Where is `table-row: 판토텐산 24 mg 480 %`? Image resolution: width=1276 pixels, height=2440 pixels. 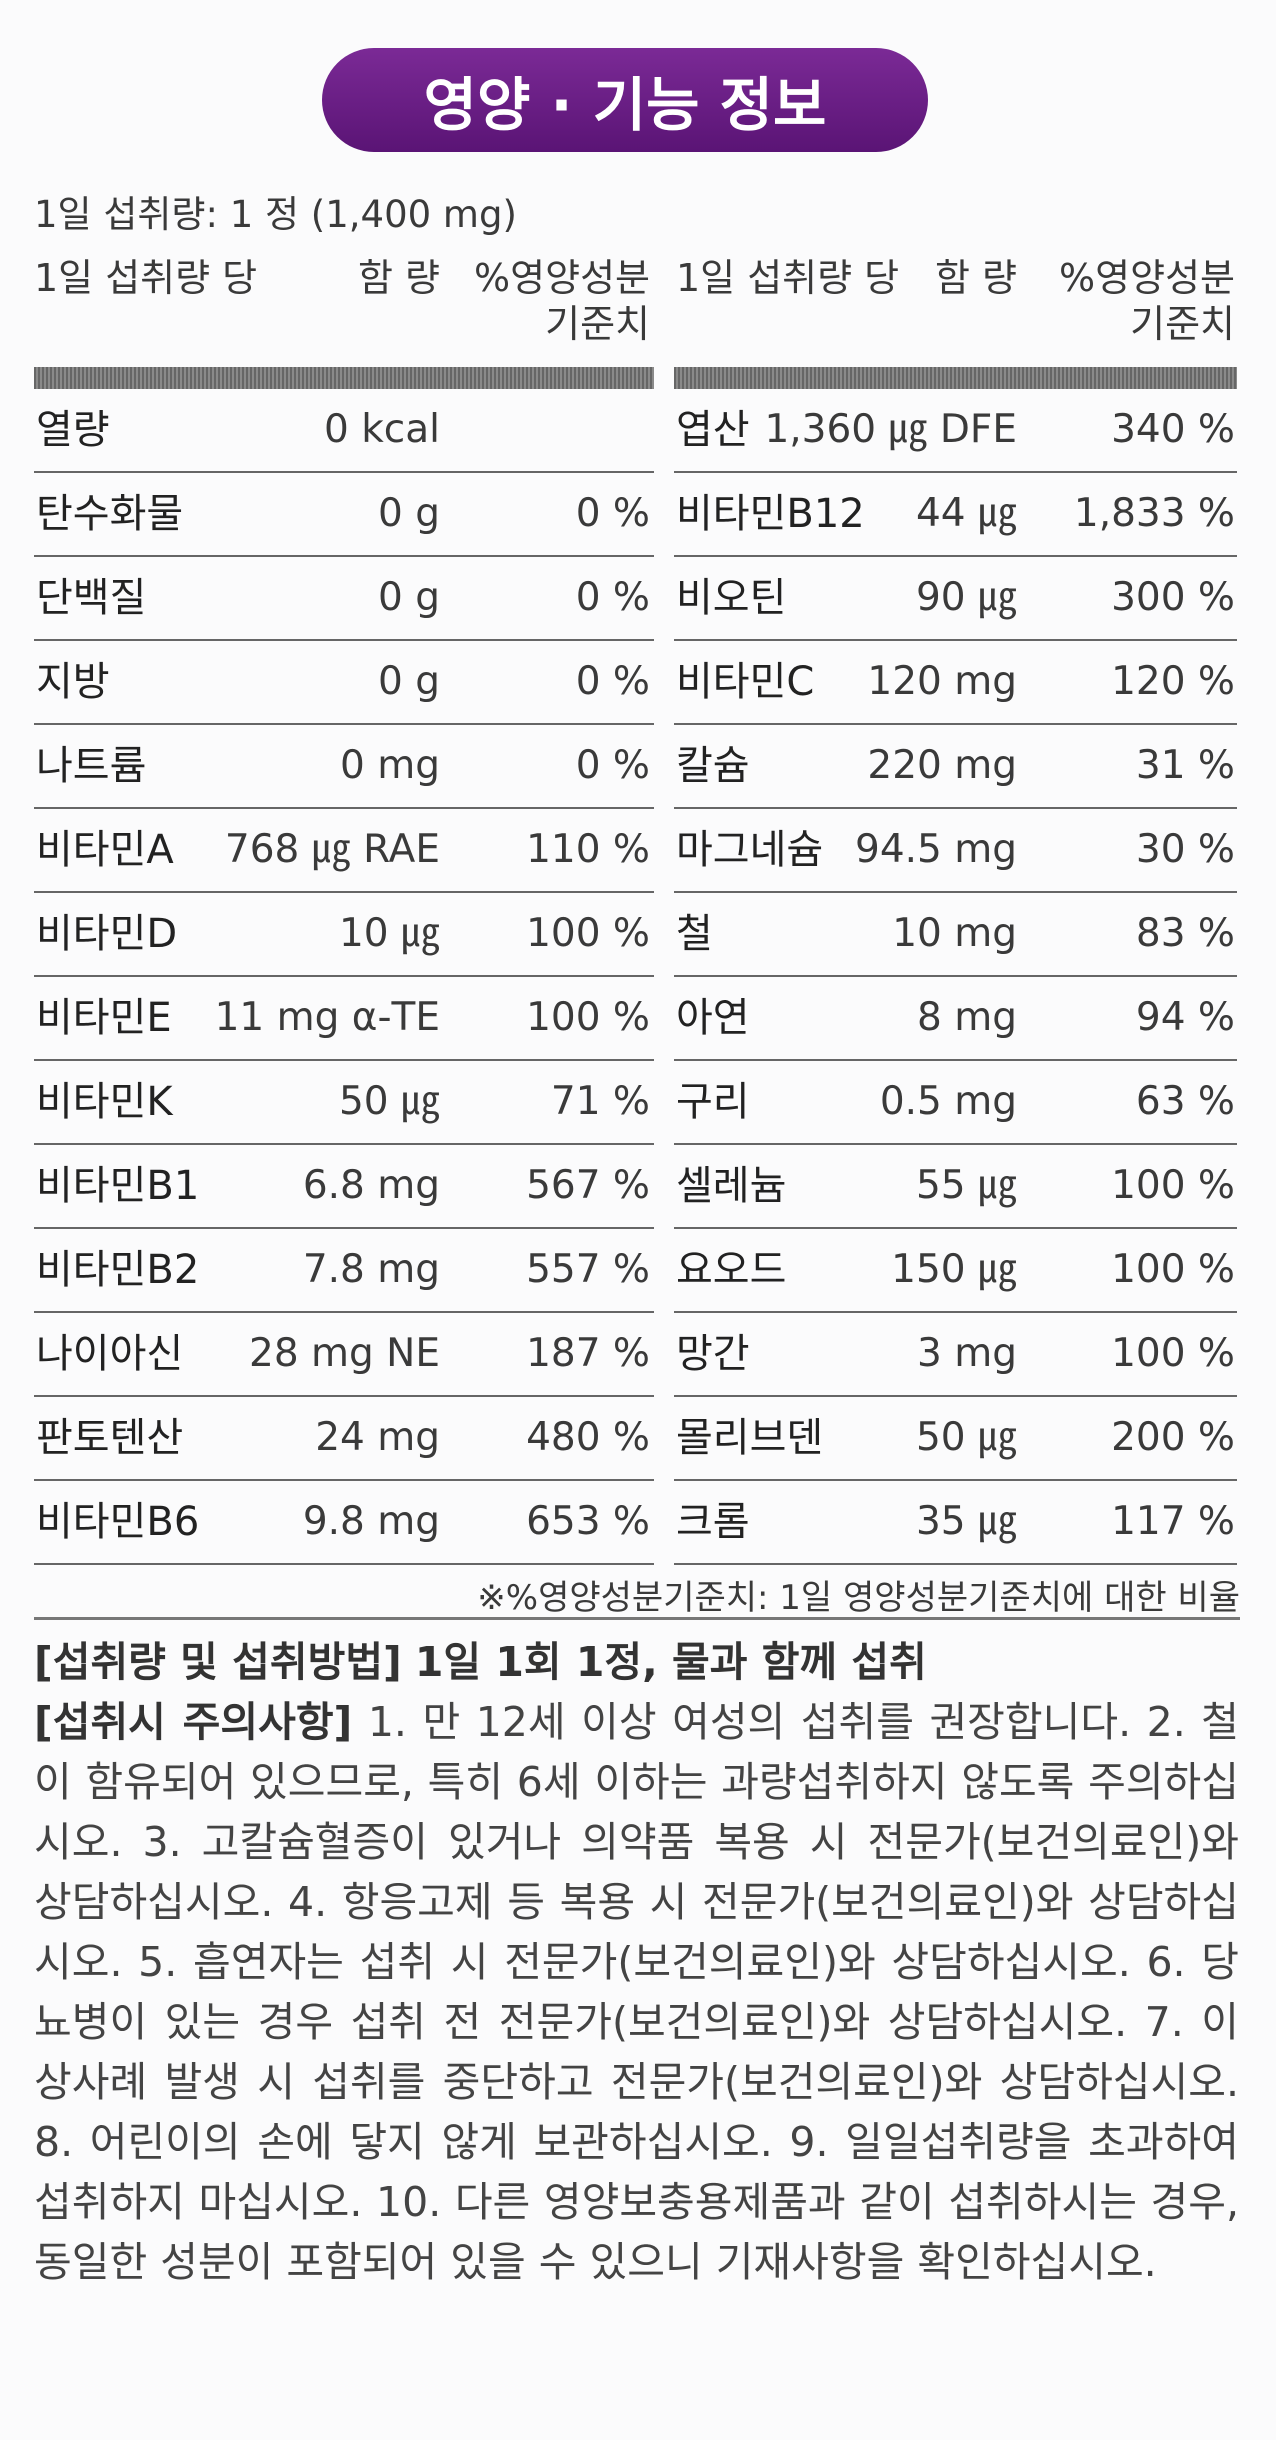
table-row: 판토텐산 24 mg 480 % is located at coordinates (344, 1439).